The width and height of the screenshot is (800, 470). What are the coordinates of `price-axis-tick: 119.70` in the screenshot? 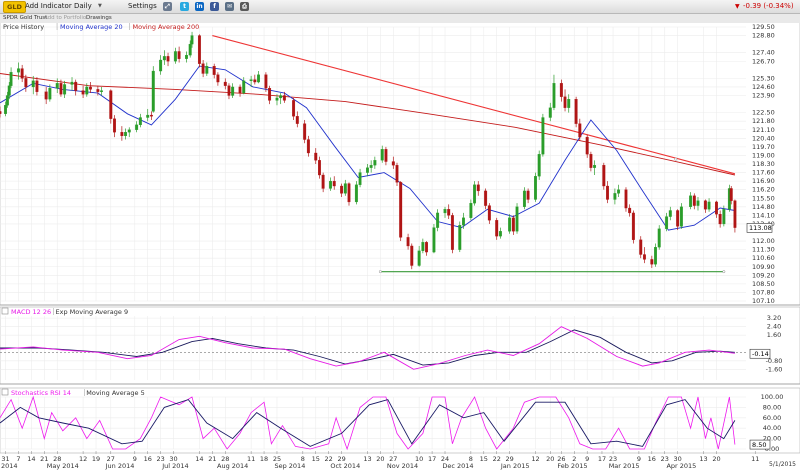 It's located at (763, 147).